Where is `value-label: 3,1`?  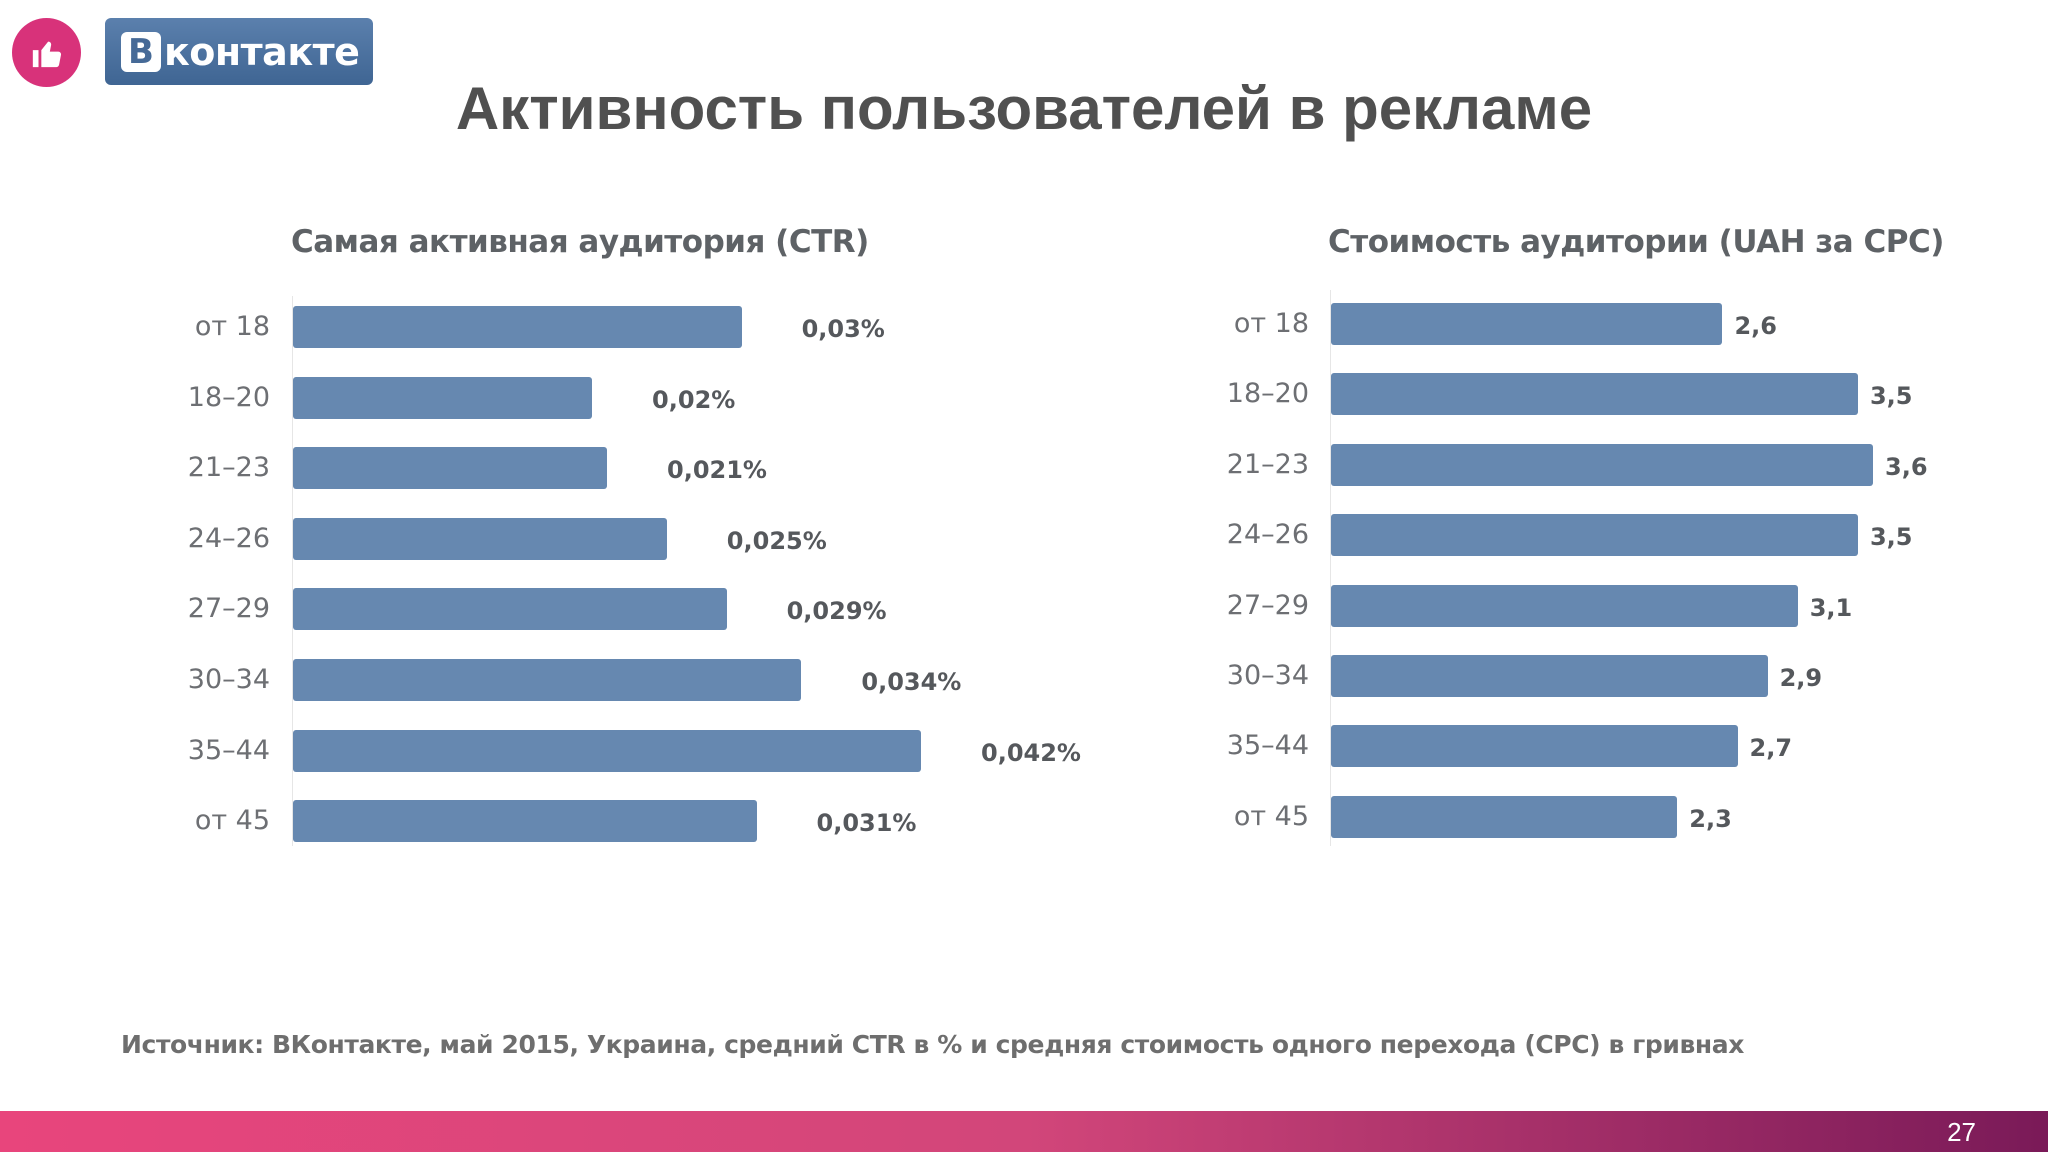
value-label: 3,1 is located at coordinates (1831, 607).